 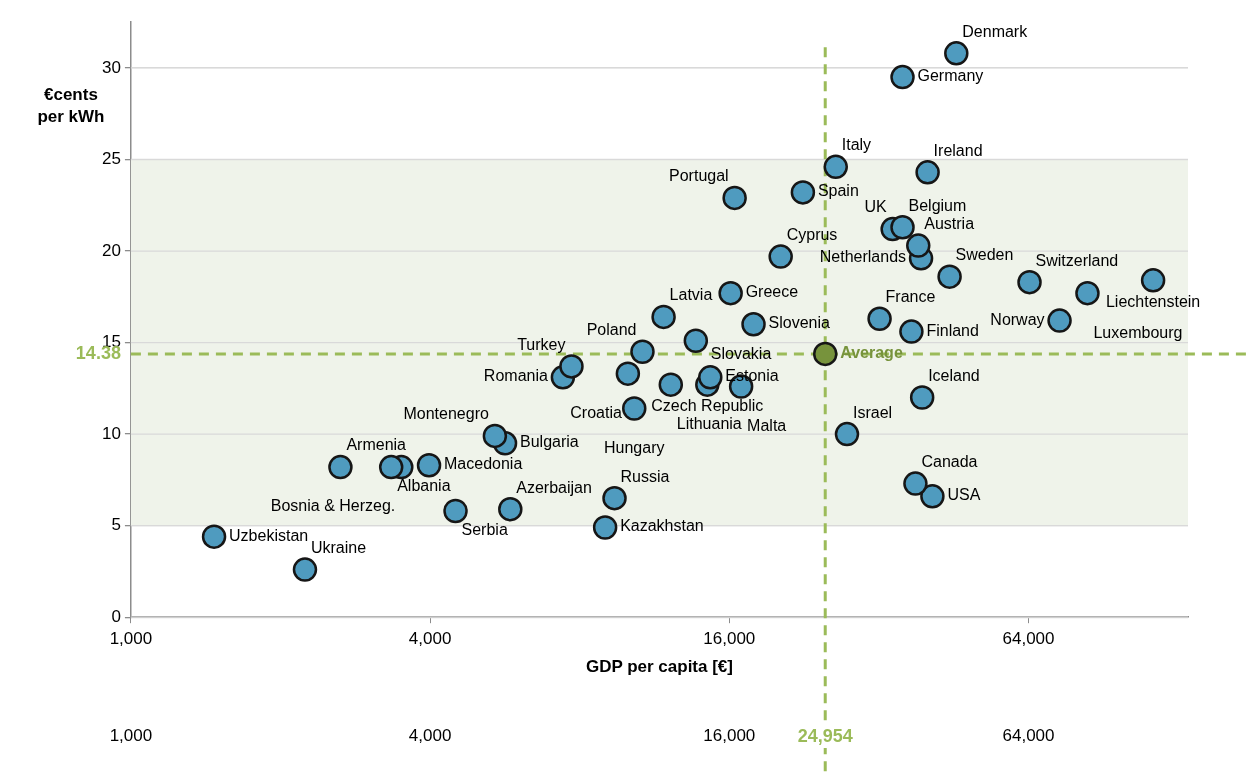 What do you see at coordinates (871, 352) in the screenshot?
I see `annotation: Average` at bounding box center [871, 352].